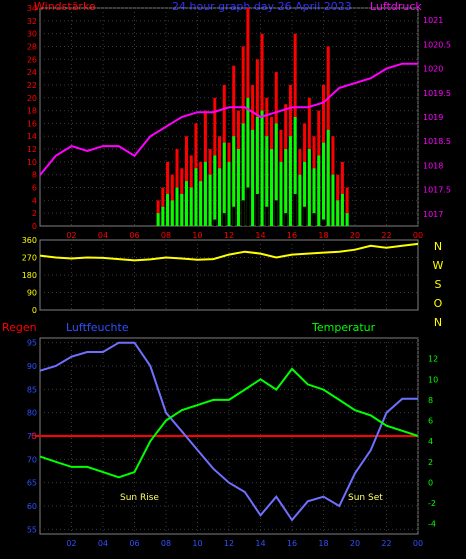  Describe the element at coordinates (433, 69) in the screenshot. I see `pressure-y-tick-6: 1020` at that location.